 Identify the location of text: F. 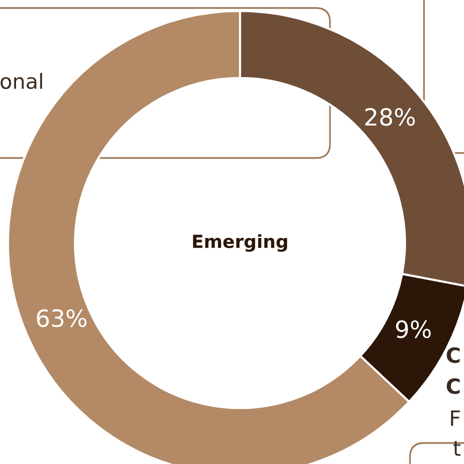
(455, 418).